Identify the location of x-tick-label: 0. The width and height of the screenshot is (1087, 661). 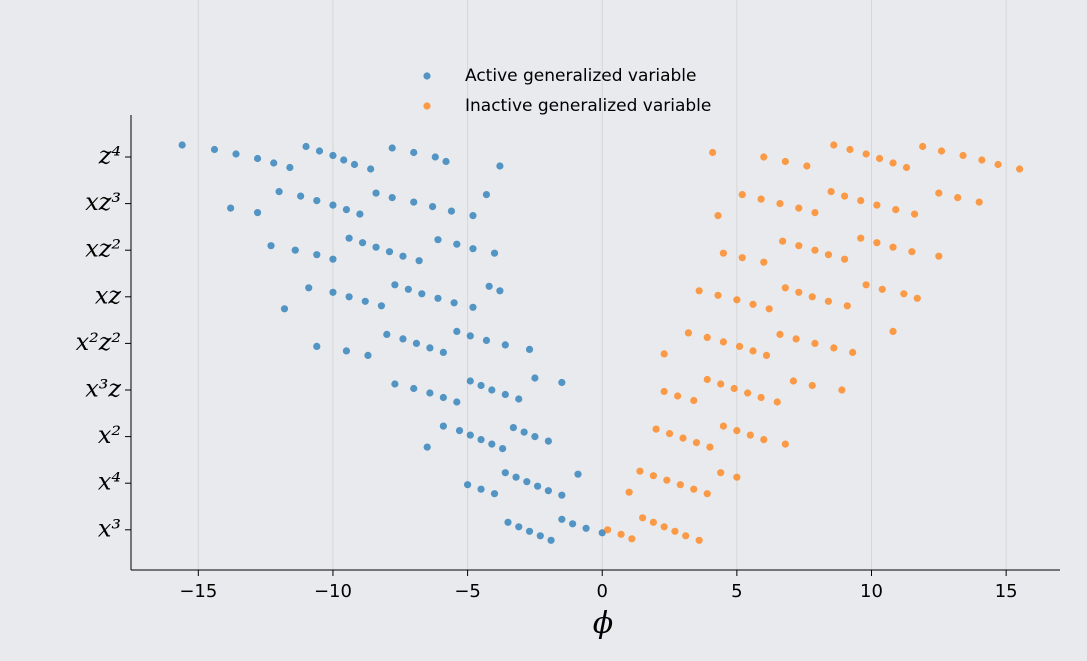
(602, 591).